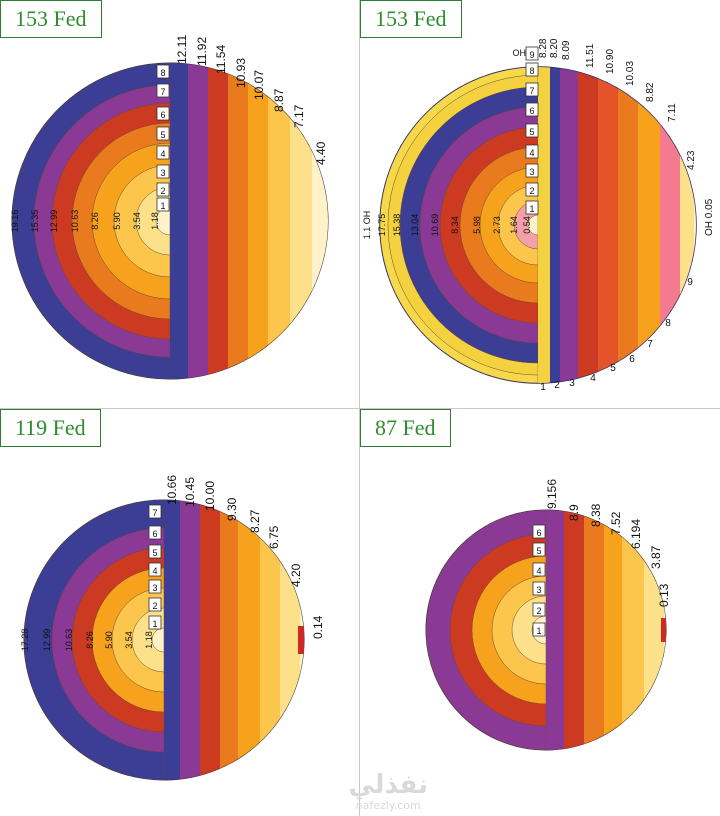 Image resolution: width=720 pixels, height=816 pixels. What do you see at coordinates (650, 344) in the screenshot?
I see `bottom-number: 7` at bounding box center [650, 344].